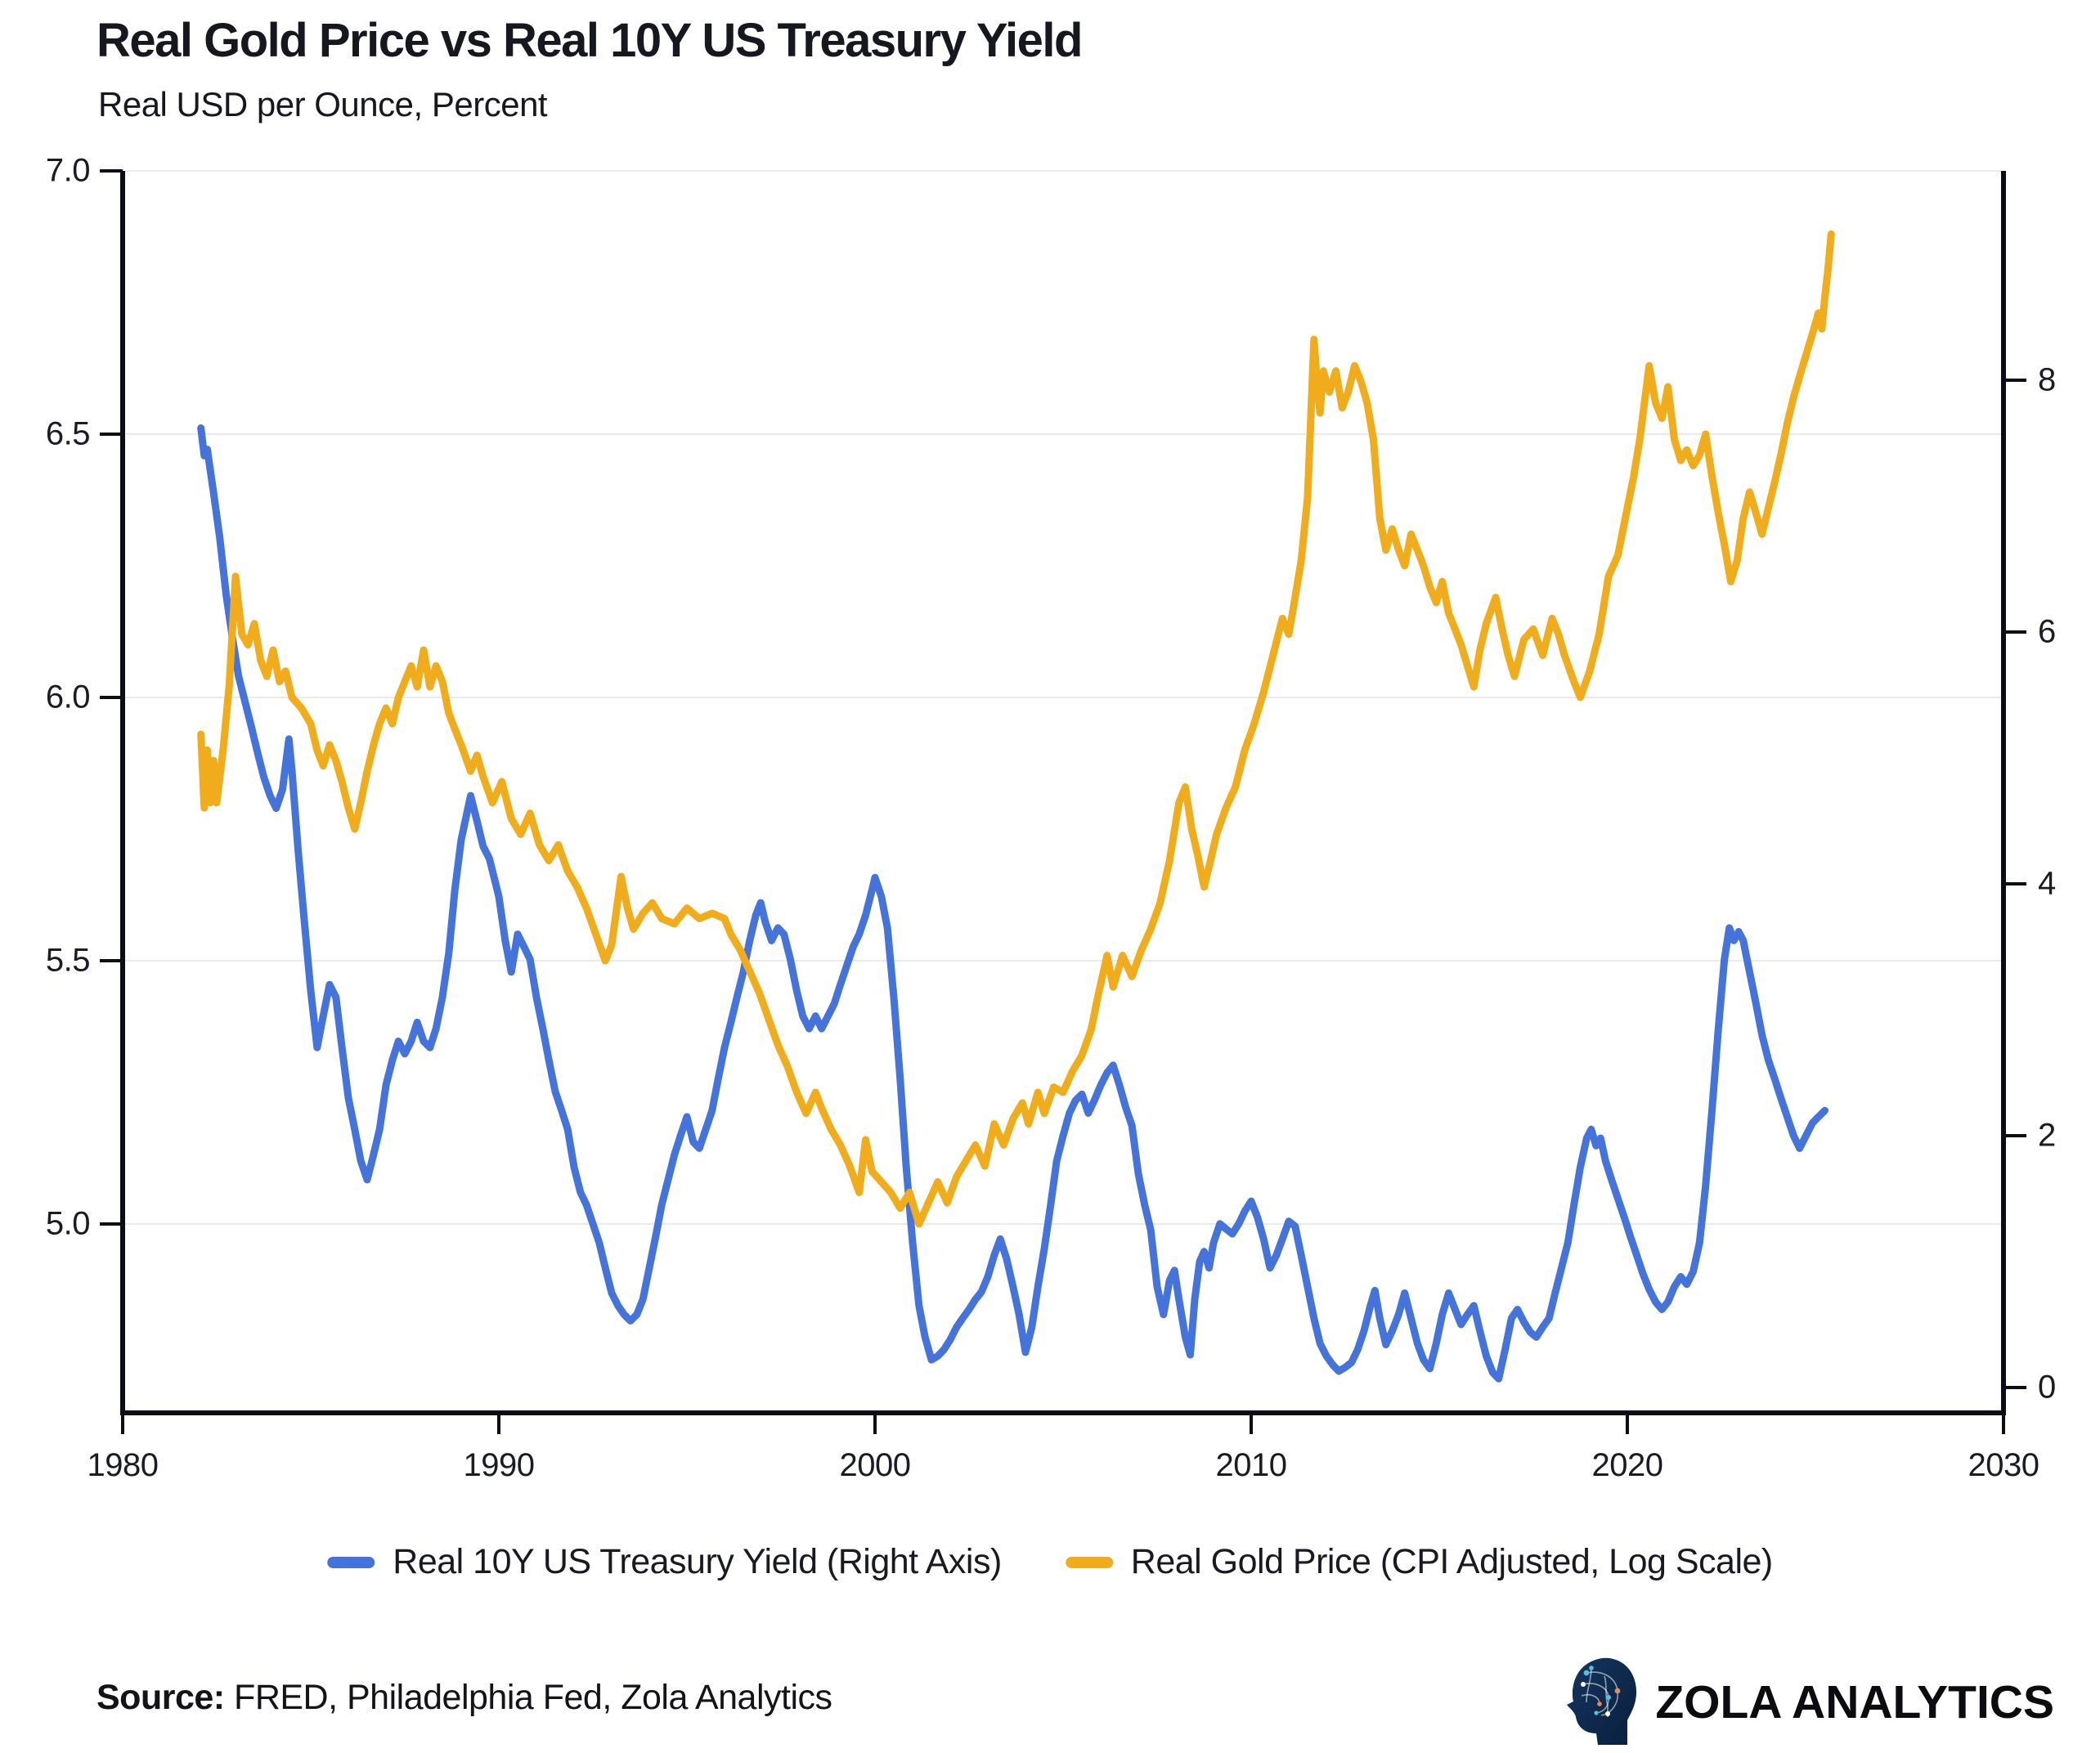 Image resolution: width=2100 pixels, height=1753 pixels. What do you see at coordinates (68, 170) in the screenshot?
I see `left-axis-tick-label: 7.0` at bounding box center [68, 170].